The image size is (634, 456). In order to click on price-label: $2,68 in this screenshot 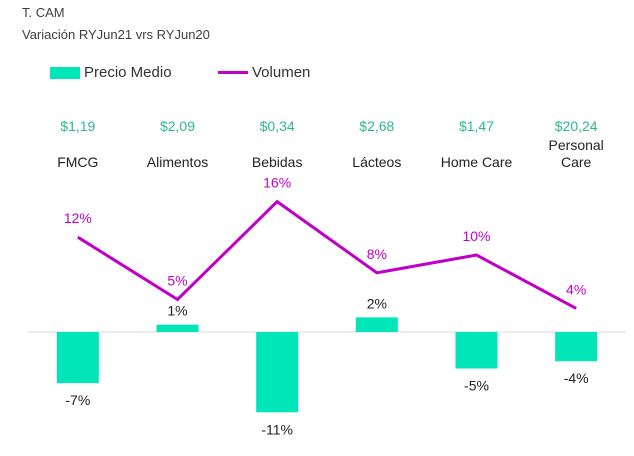, I will do `click(376, 126)`.